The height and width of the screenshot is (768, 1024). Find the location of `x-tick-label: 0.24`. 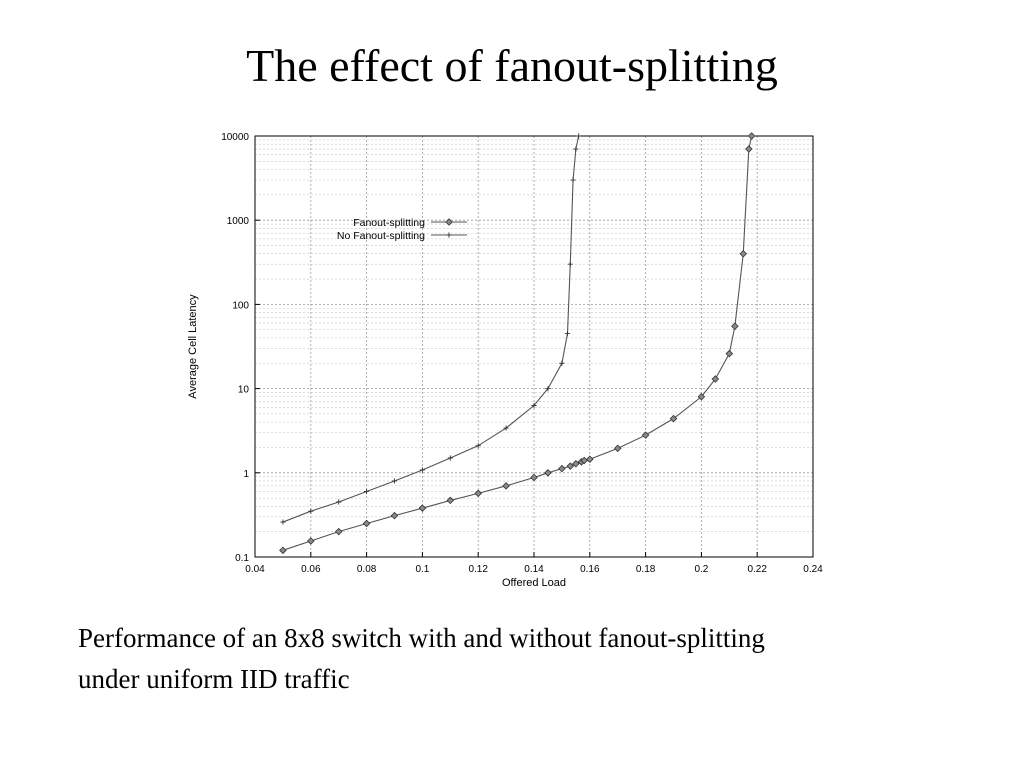

x-tick-label: 0.24 is located at coordinates (813, 569).